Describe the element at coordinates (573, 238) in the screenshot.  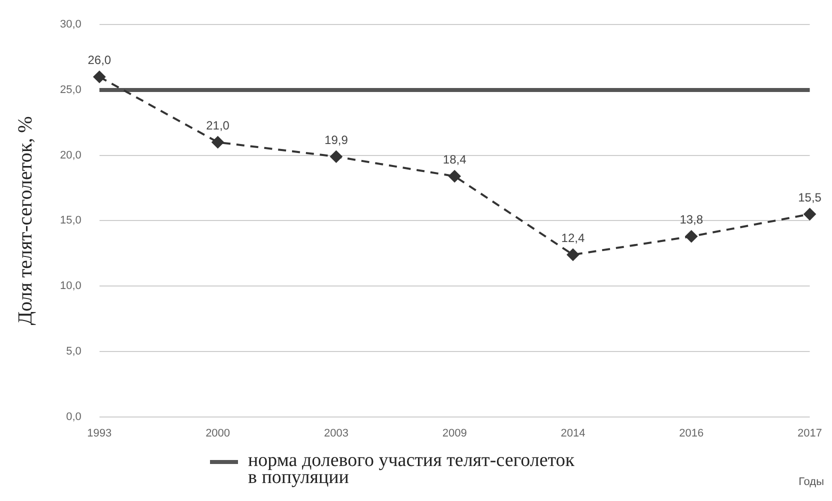
I see `data-label: 12,4` at that location.